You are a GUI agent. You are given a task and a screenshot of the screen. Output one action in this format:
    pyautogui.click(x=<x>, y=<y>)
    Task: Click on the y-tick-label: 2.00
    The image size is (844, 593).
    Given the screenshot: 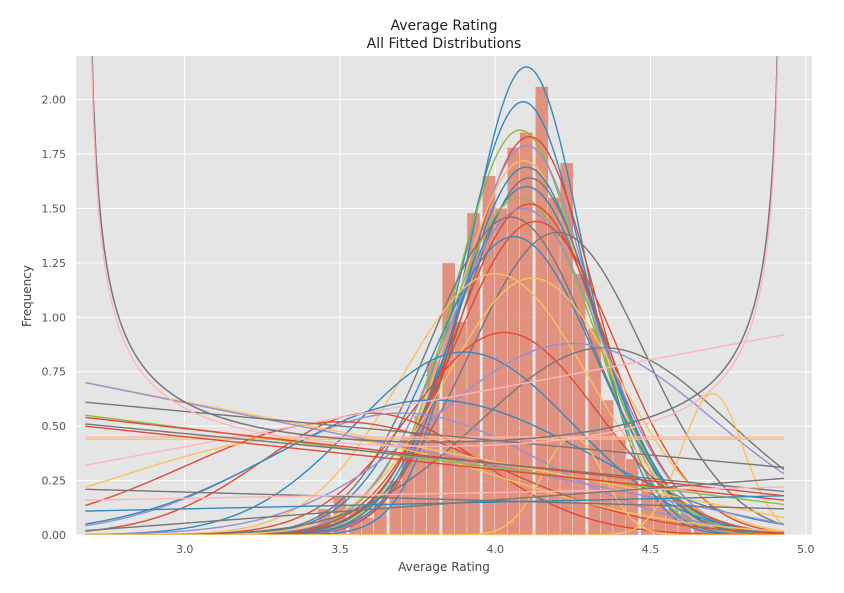 What is the action you would take?
    pyautogui.click(x=54, y=100)
    